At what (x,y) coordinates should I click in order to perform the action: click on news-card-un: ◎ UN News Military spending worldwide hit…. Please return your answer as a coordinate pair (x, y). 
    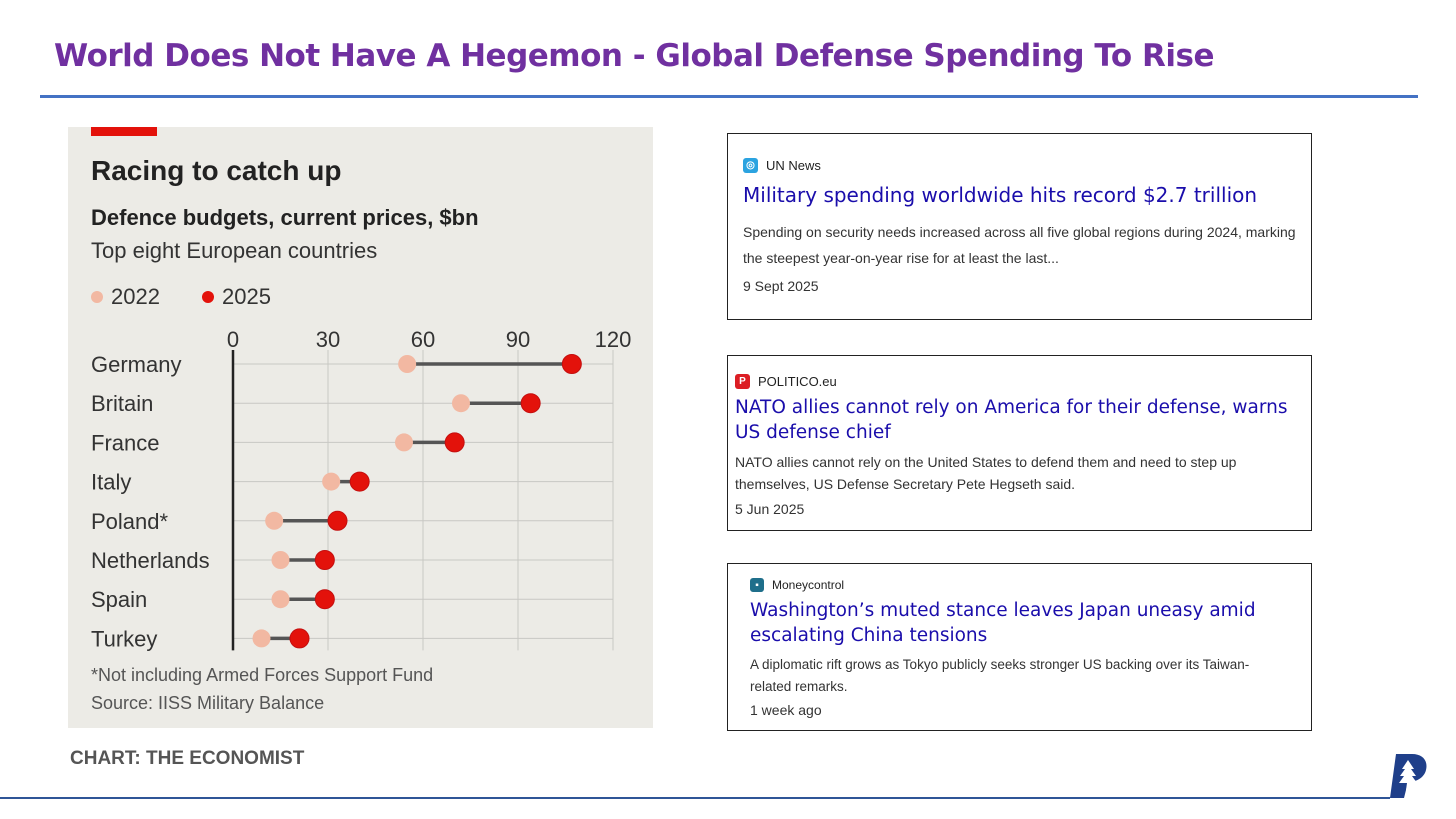
    Looking at the image, I should click on (1019, 226).